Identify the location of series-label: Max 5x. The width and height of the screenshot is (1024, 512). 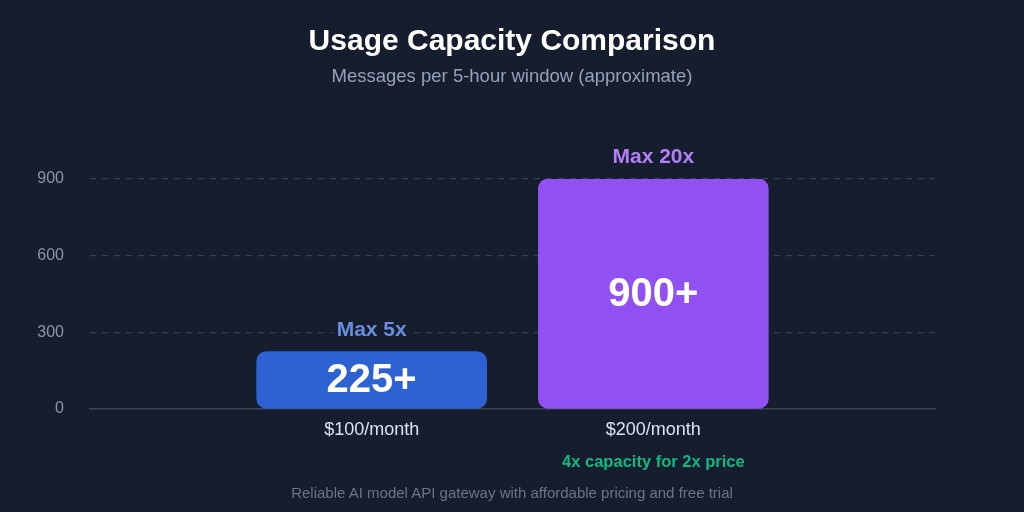
(372, 328).